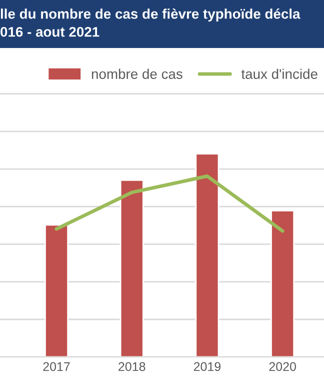 This screenshot has height=388, width=324. Describe the element at coordinates (282, 367) in the screenshot. I see `x-tick-label: 2020` at that location.